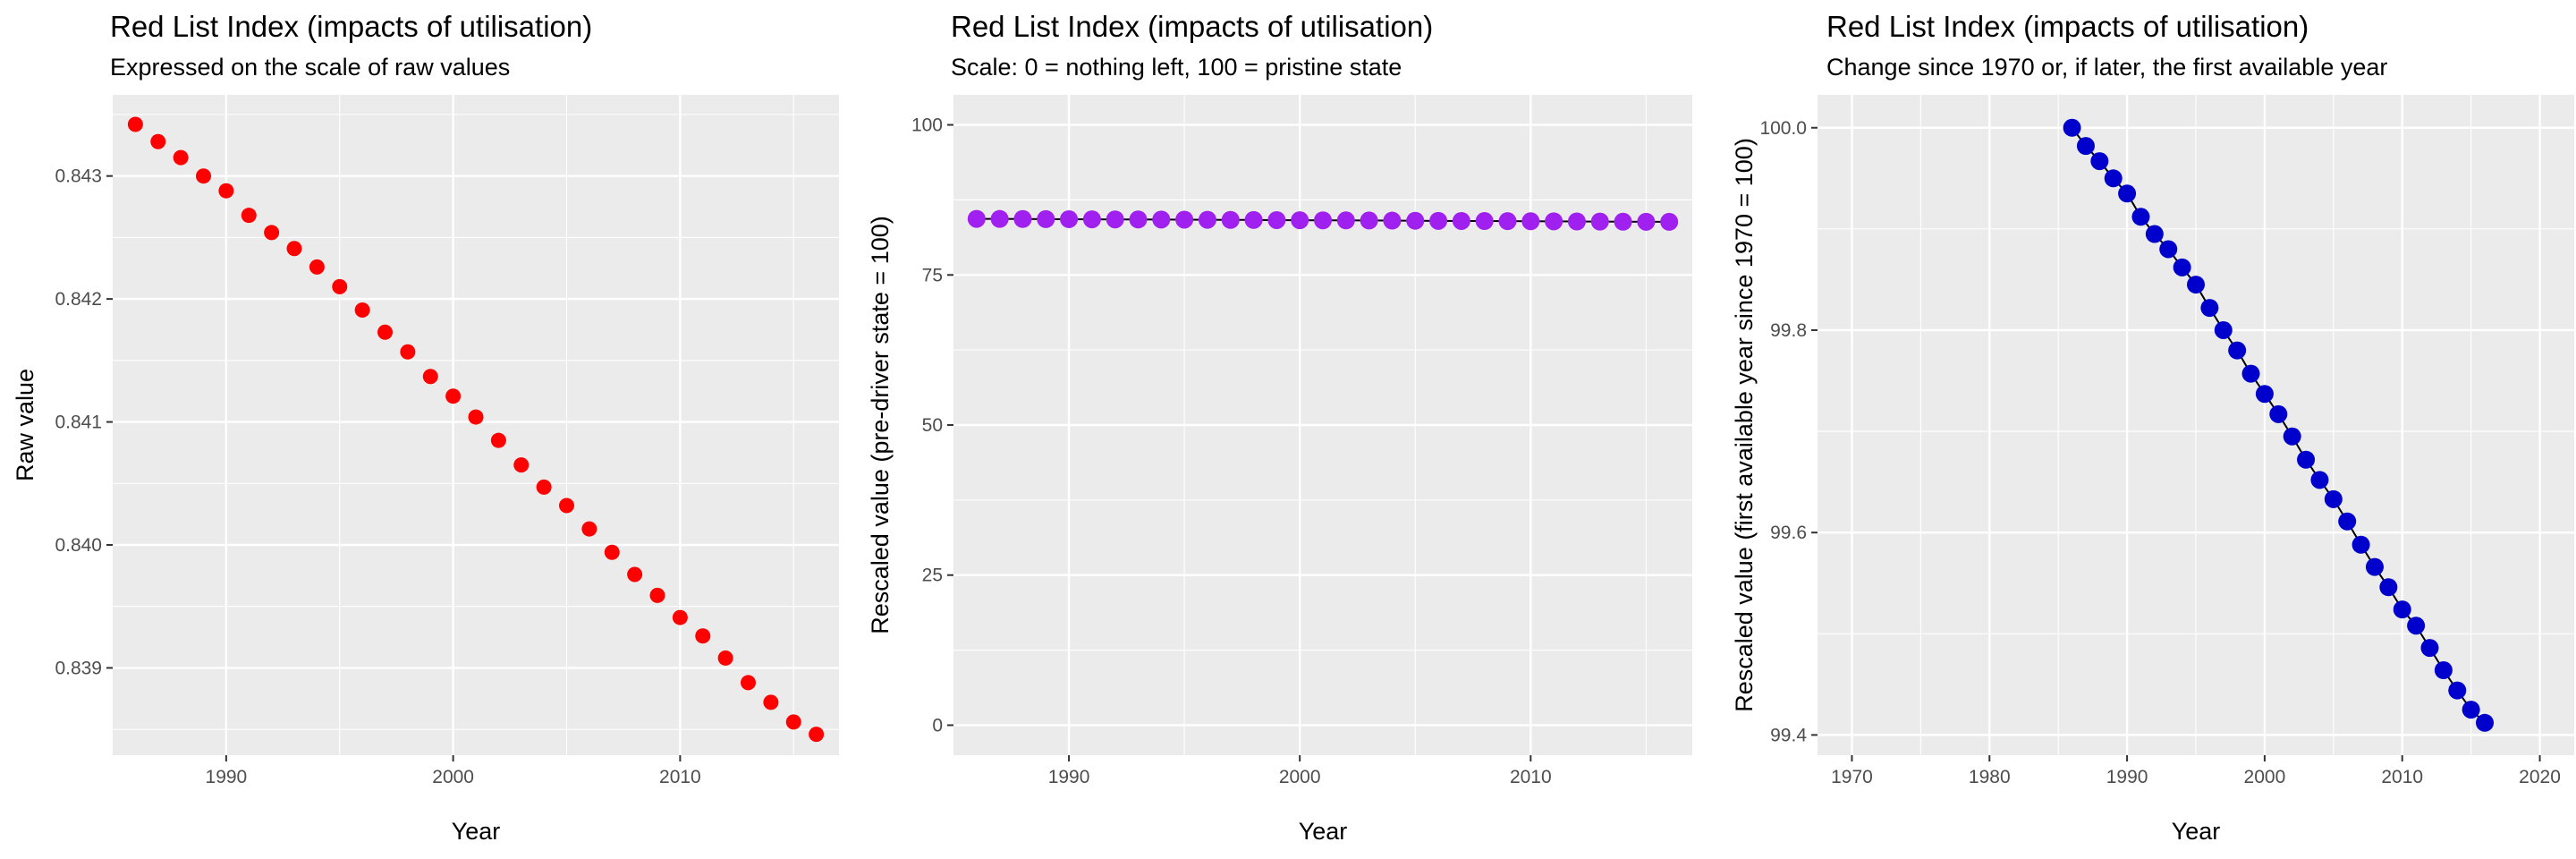  What do you see at coordinates (1788, 735) in the screenshot?
I see `y-tick-label: 99.4` at bounding box center [1788, 735].